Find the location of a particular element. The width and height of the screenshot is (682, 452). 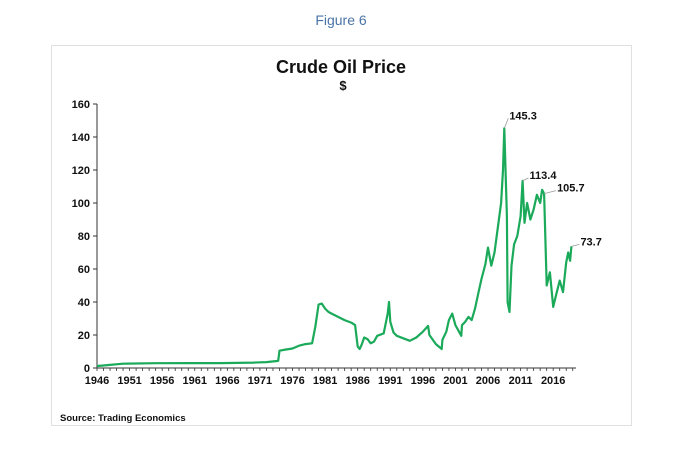

x-tick-label: 1966 is located at coordinates (227, 381).